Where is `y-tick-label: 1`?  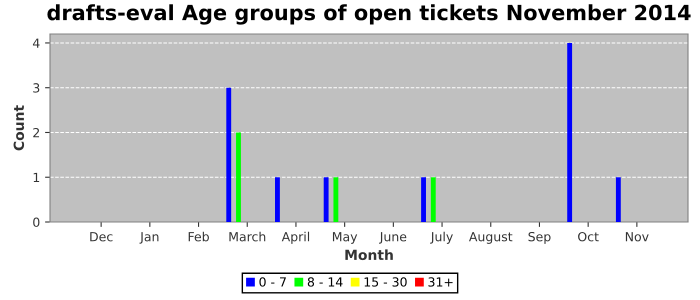 y-tick-label: 1 is located at coordinates (37, 177).